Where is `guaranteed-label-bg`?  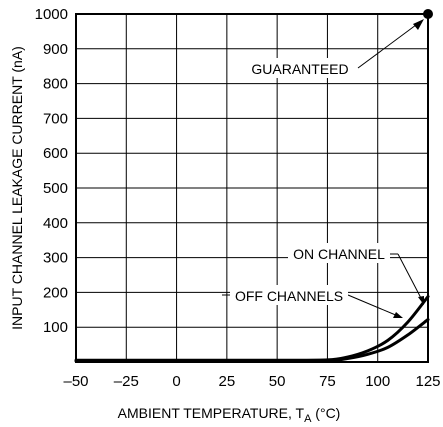 guaranteed-label-bg is located at coordinates (300, 68).